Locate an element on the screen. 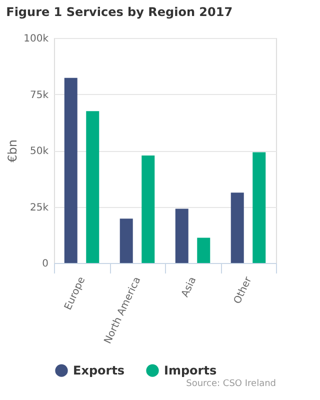 This screenshot has width=320, height=400. legend-label: Exports is located at coordinates (99, 371).